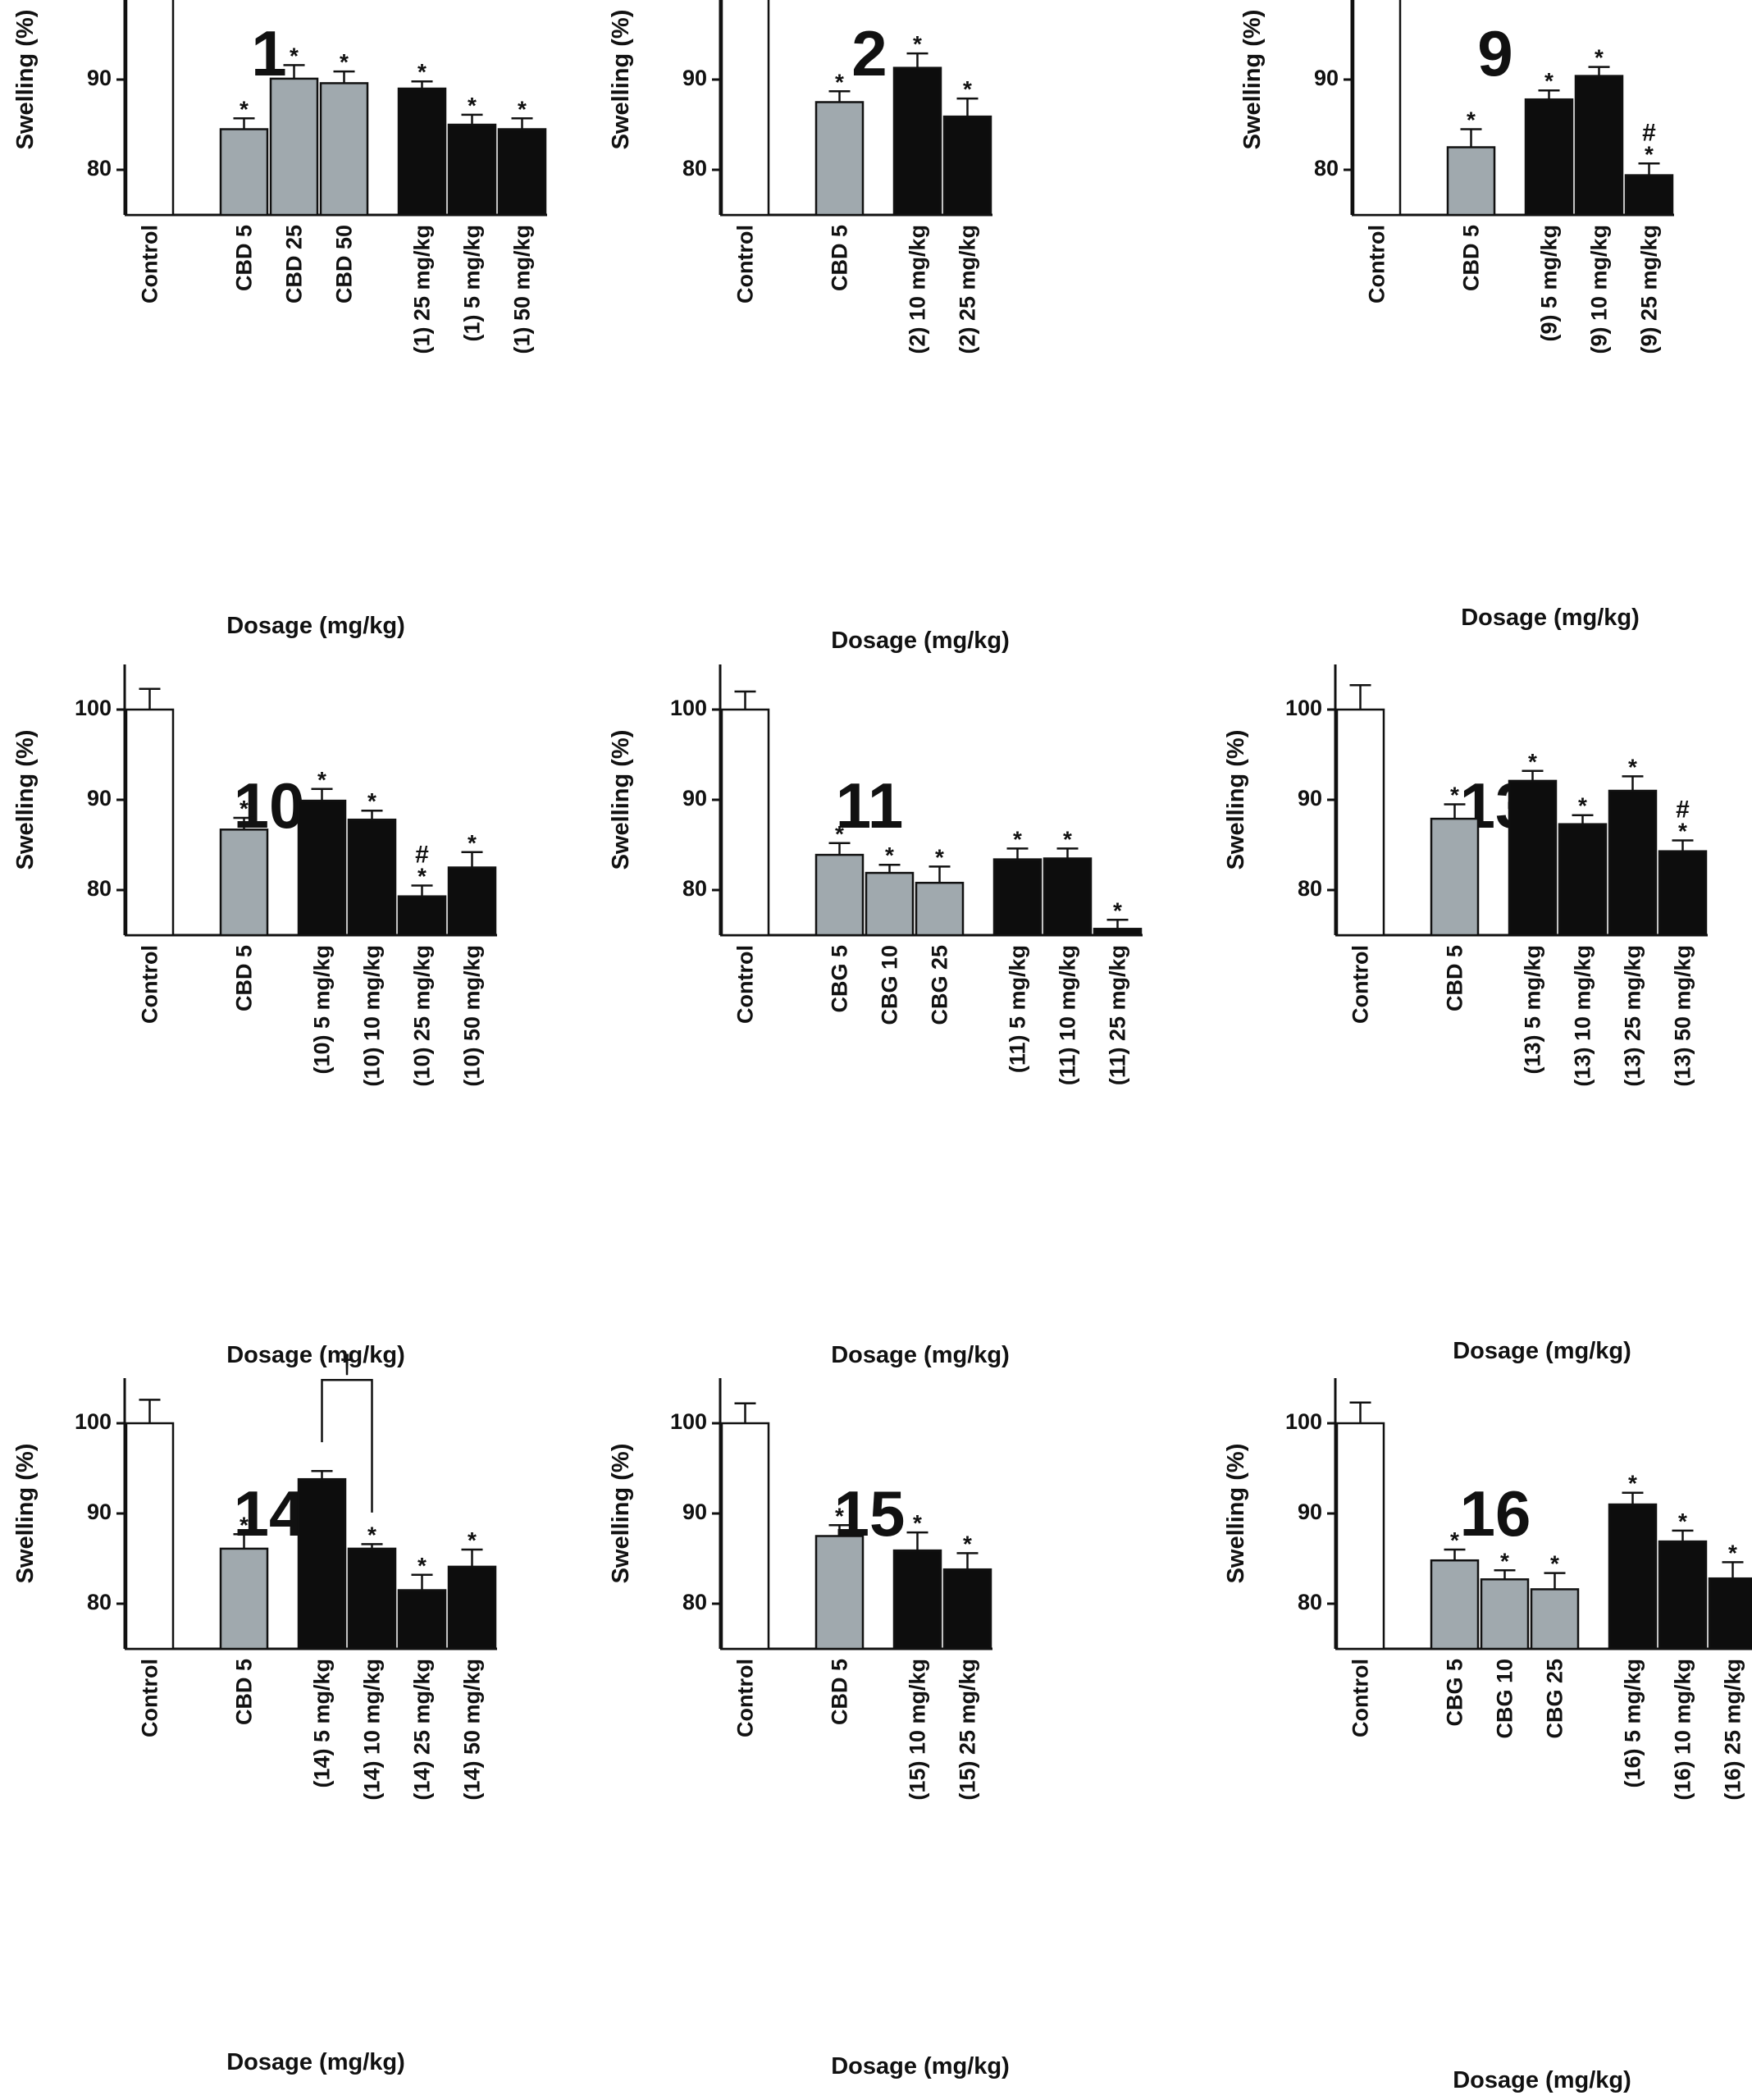 The image size is (1752, 2100). What do you see at coordinates (472, 283) in the screenshot?
I see `category-label: (1) 5 mg/kg` at bounding box center [472, 283].